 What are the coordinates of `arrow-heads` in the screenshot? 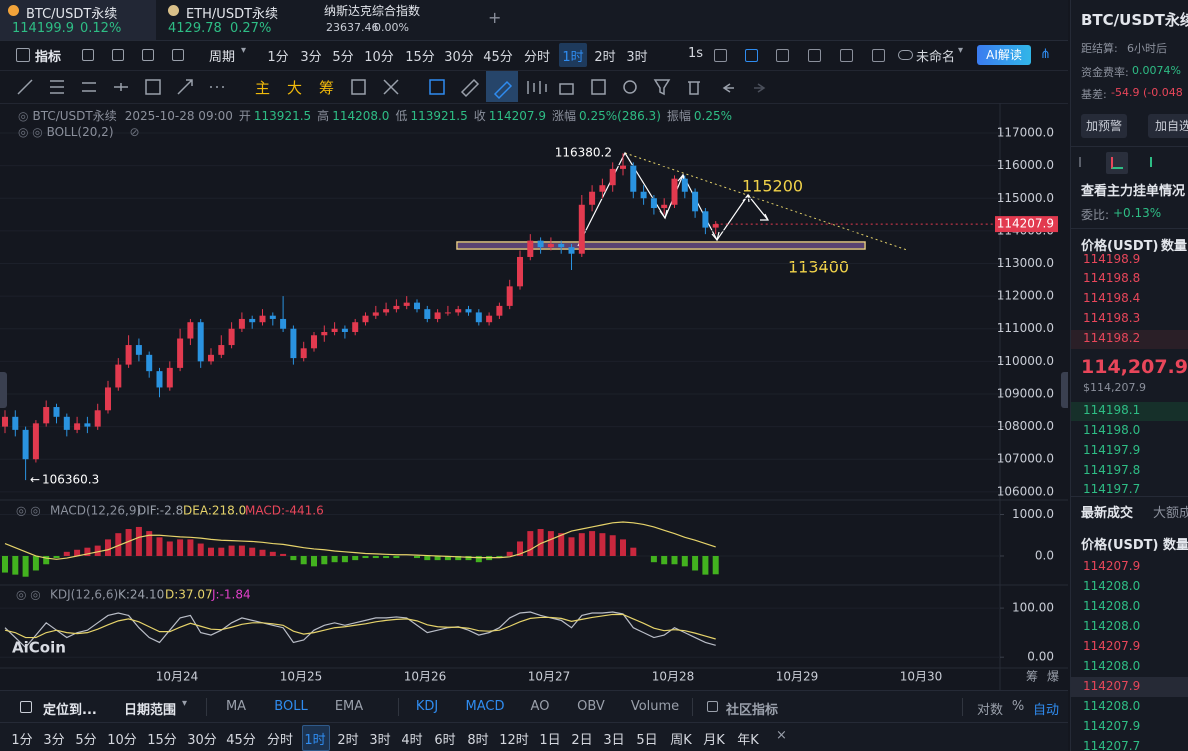 It's located at (714, 207).